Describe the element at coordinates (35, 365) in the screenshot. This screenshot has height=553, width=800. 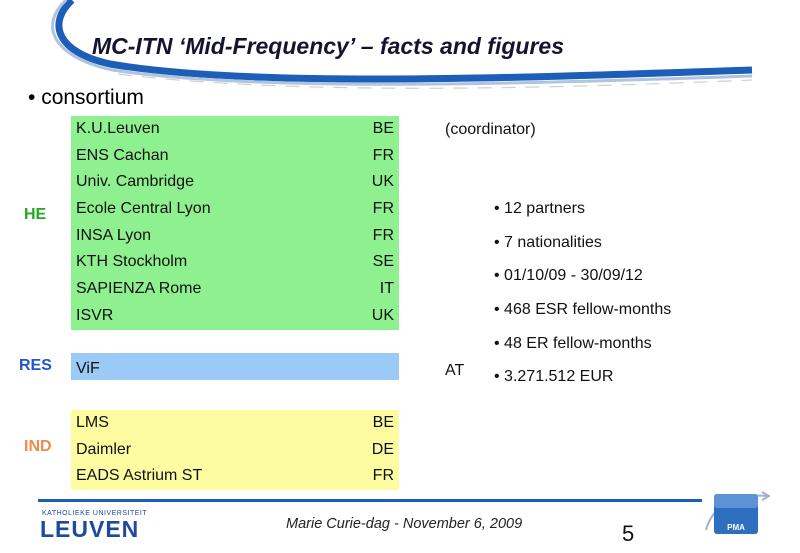
I see `group-label-res: RES` at that location.